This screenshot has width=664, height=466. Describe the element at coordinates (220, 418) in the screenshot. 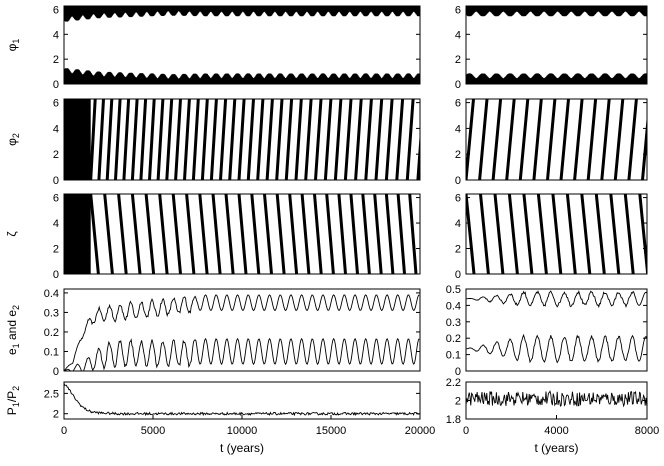

I see `panel-period_left: 2 2.5 0 5000 10000 15000 20000 t (years) P1/P2` at that location.